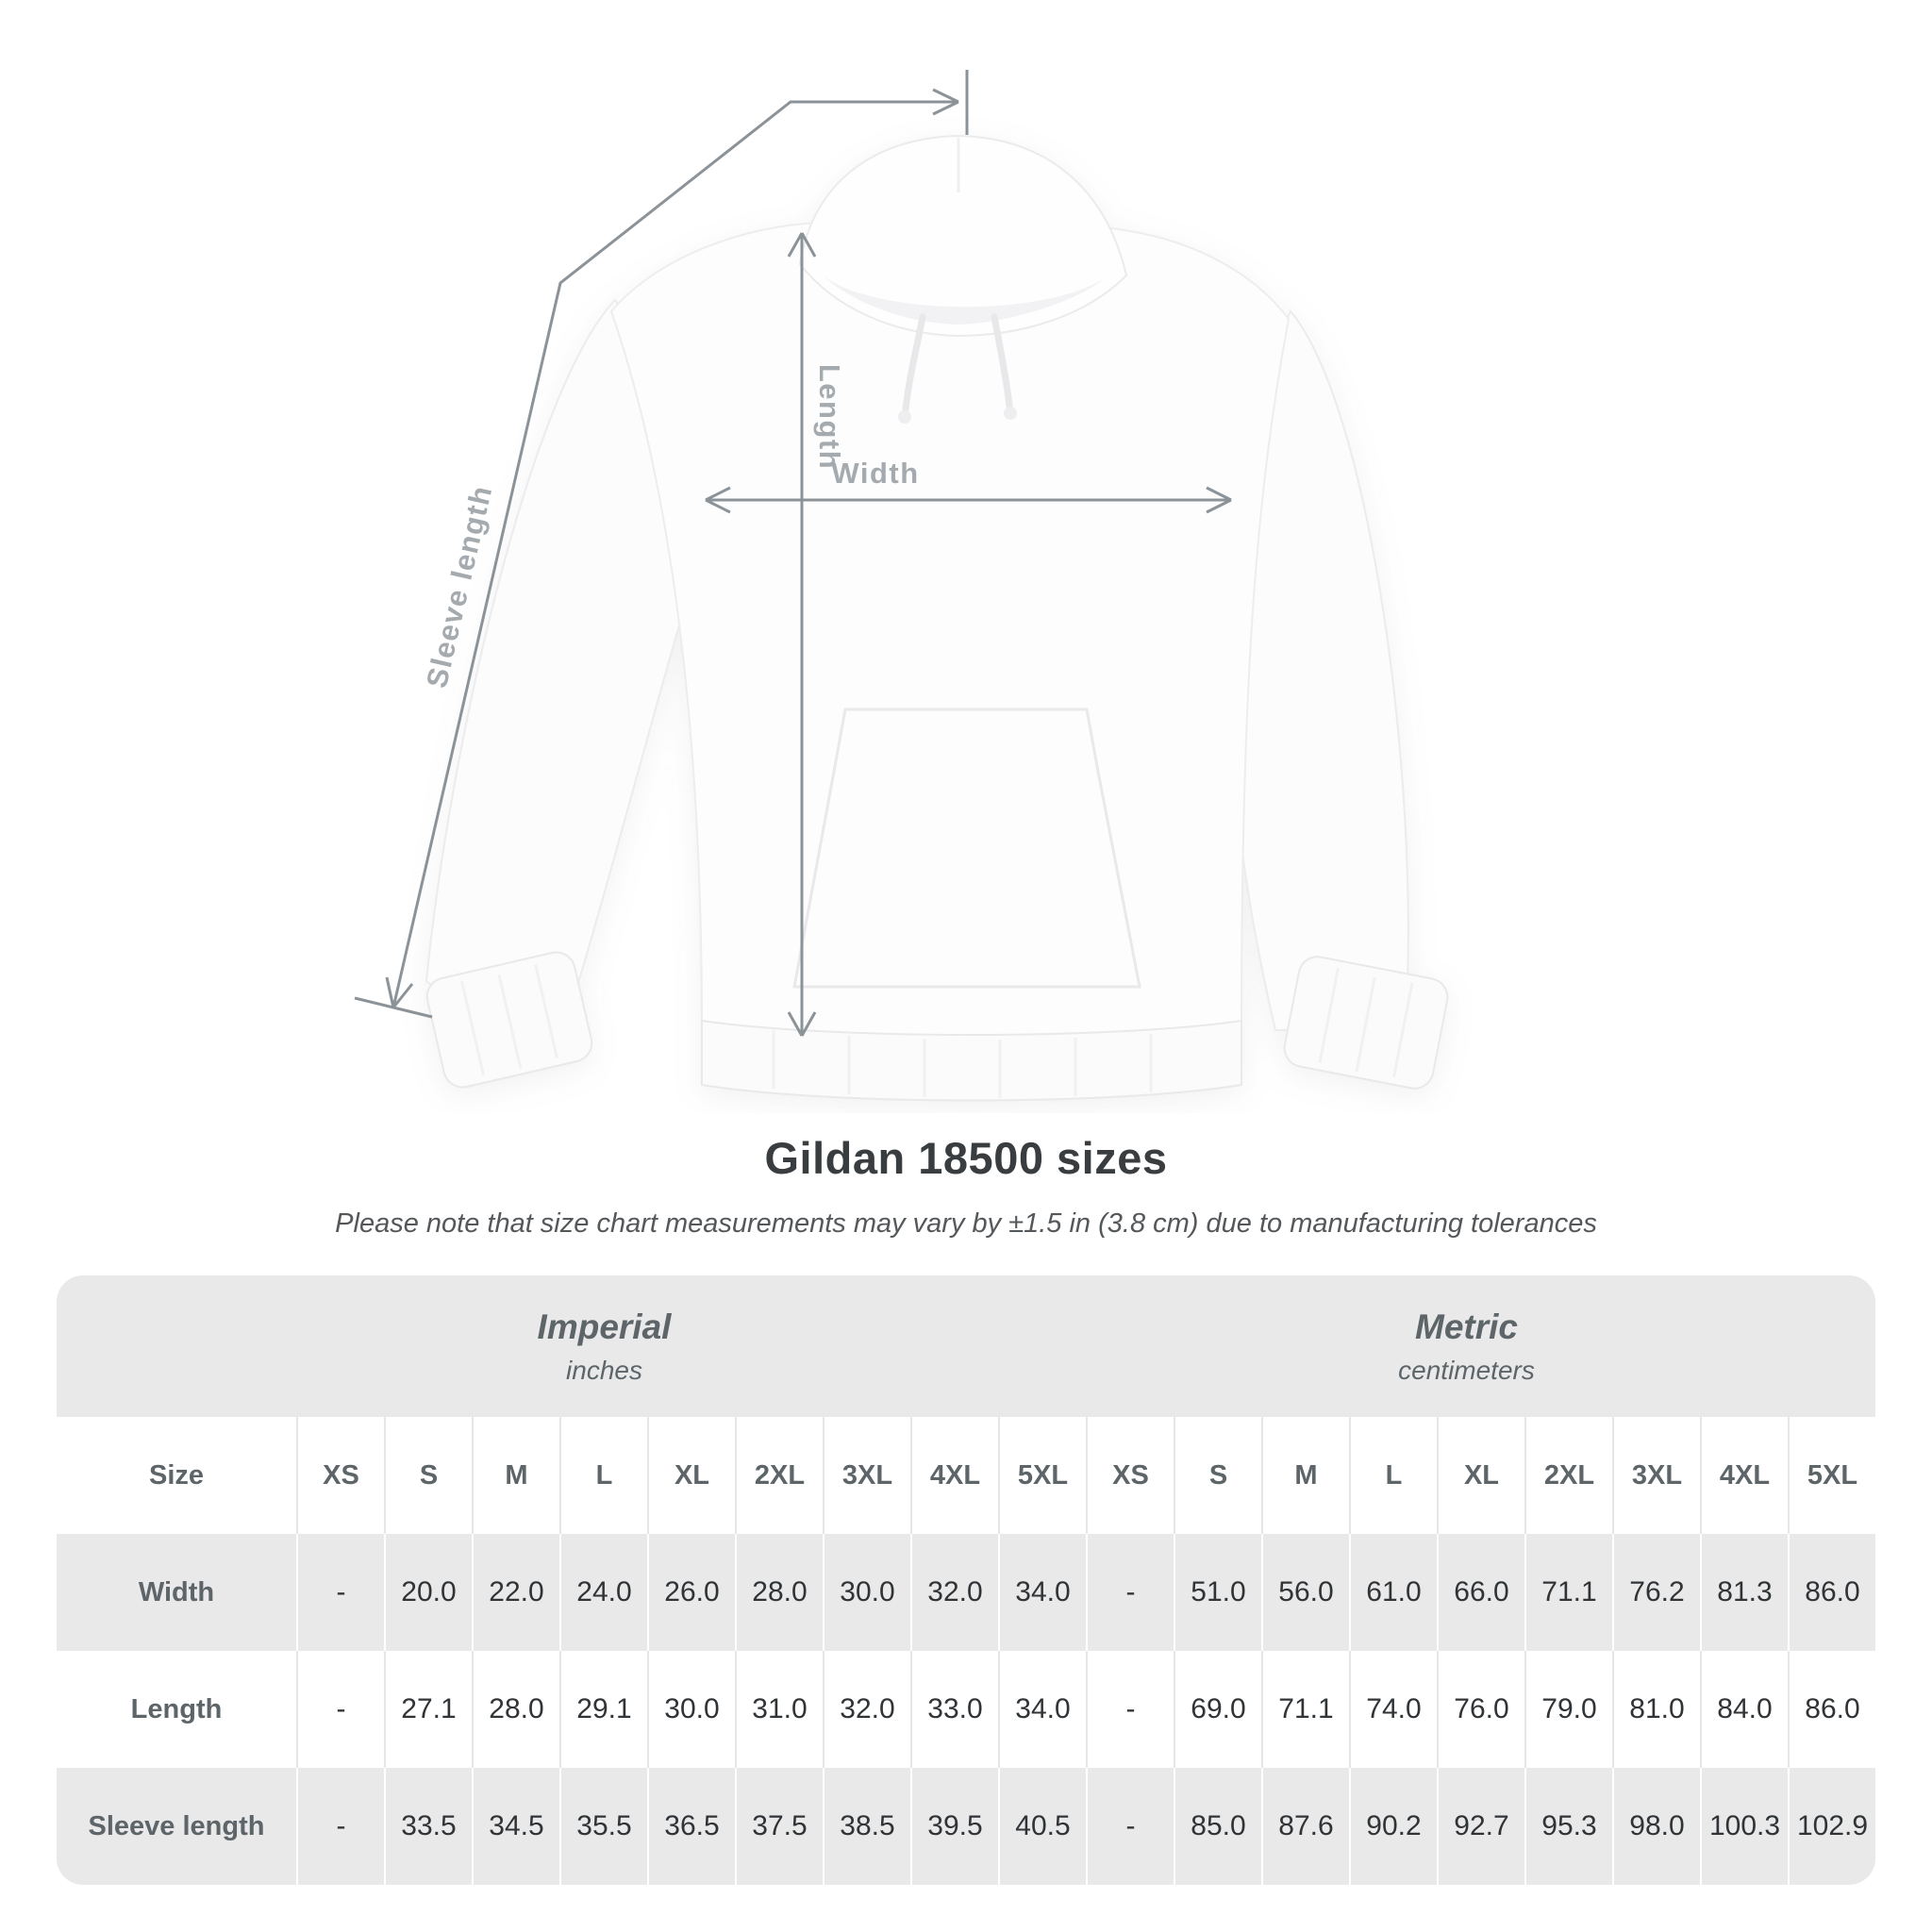 The height and width of the screenshot is (1932, 1932). I want to click on cell-length-metric-s: 69.0, so click(1217, 1709).